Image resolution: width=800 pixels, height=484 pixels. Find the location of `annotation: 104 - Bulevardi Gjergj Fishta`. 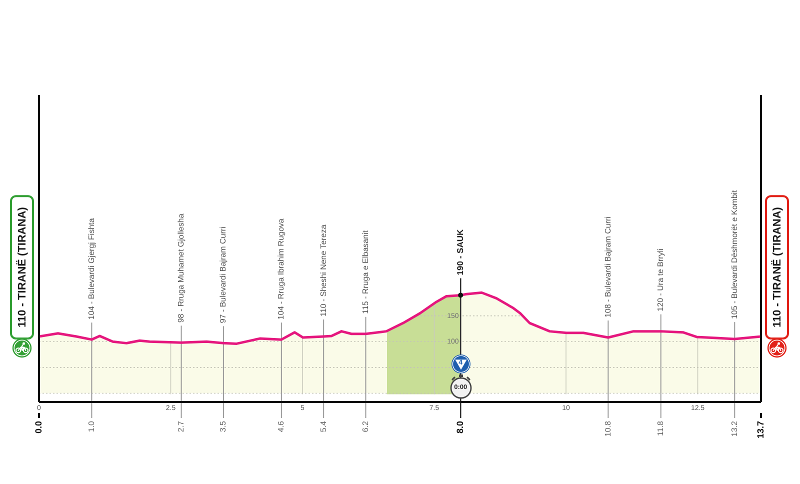

annotation: 104 - Bulevardi Gjergj Fishta is located at coordinates (91, 269).